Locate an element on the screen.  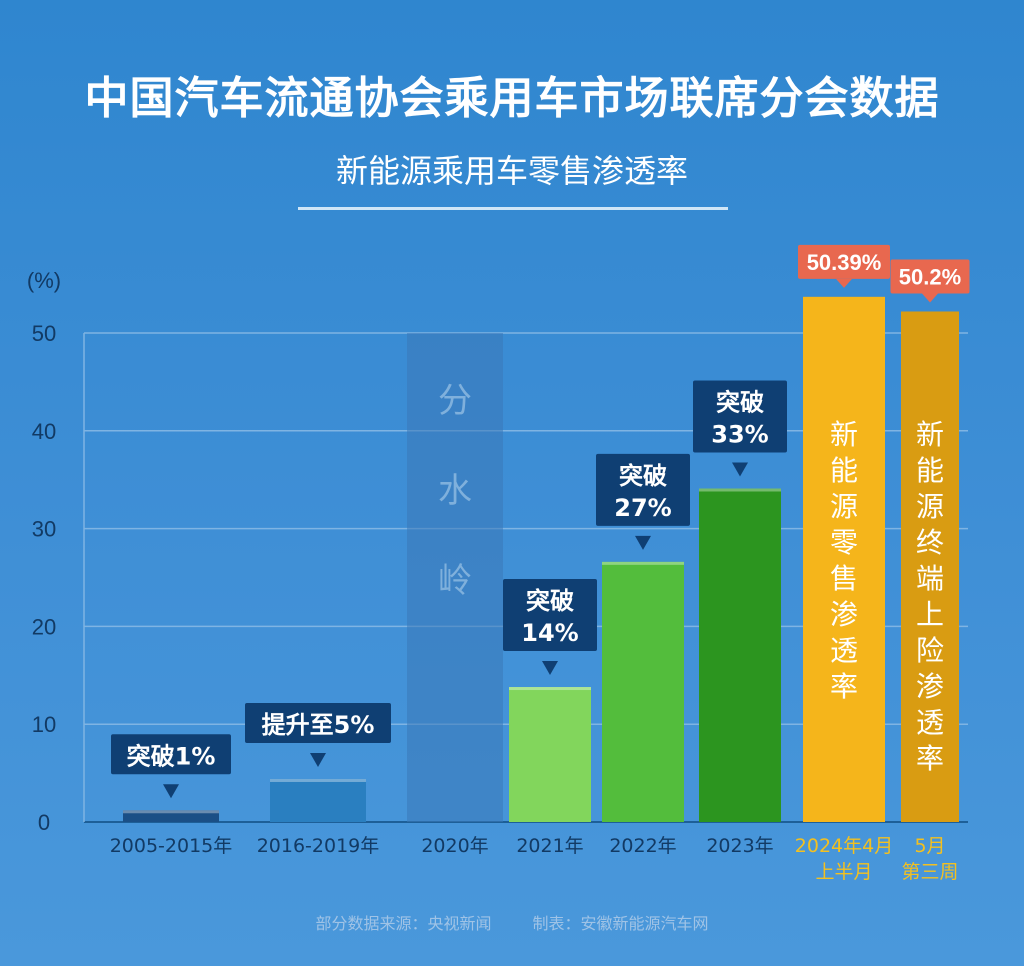
bar-inner-text: 零 is located at coordinates (844, 542).